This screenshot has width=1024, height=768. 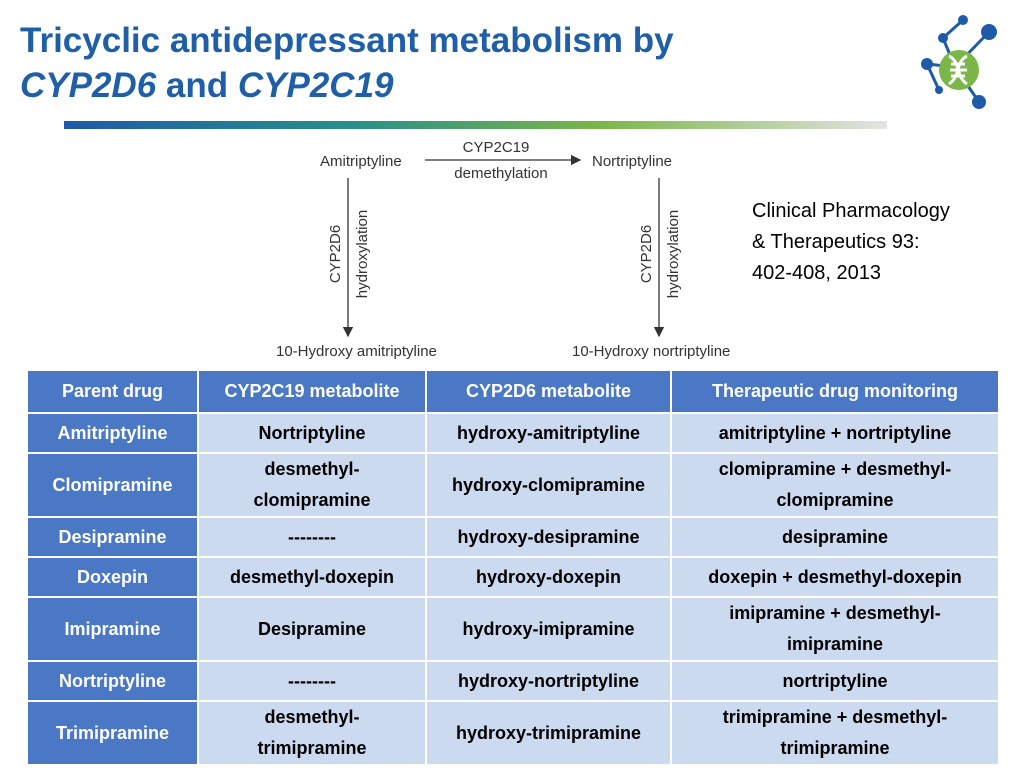 I want to click on cyp2c19-metabolite-cell: desmethyl-clomipramine, so click(x=312, y=485).